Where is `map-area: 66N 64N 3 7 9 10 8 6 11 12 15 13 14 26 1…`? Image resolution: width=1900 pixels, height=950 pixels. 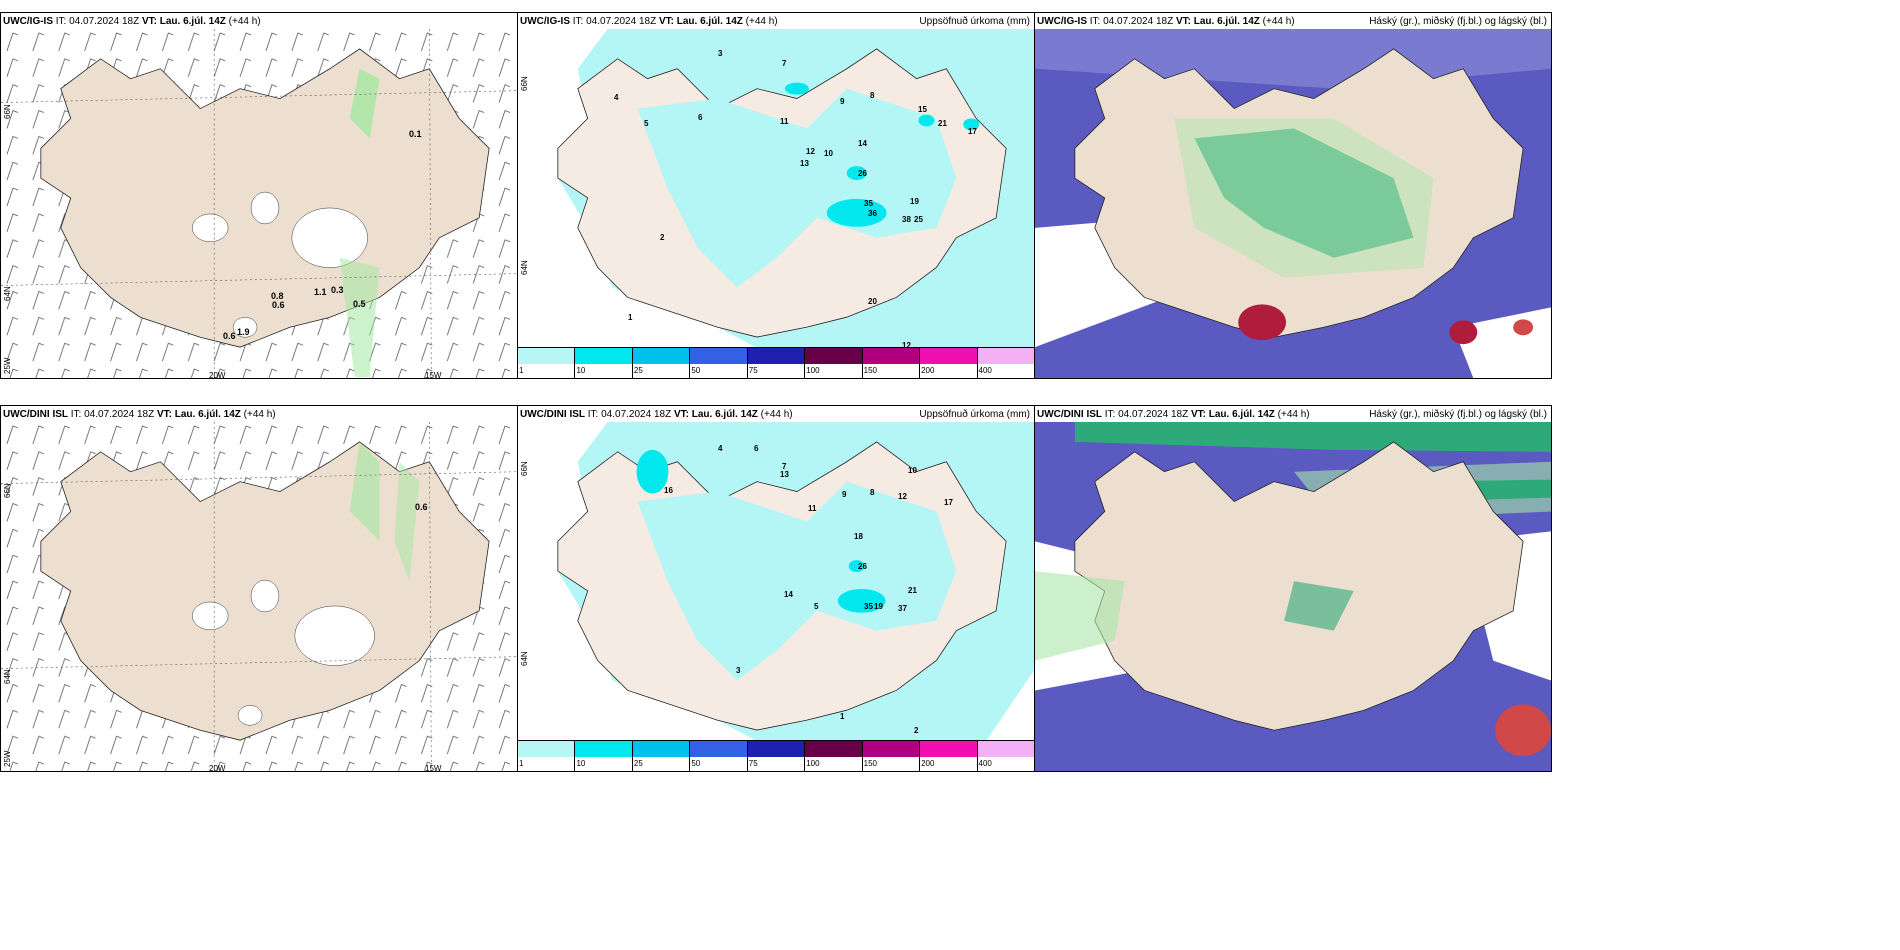
map-area: 66N 64N 3 7 9 10 8 6 11 12 15 13 14 26 1… is located at coordinates (776, 189).